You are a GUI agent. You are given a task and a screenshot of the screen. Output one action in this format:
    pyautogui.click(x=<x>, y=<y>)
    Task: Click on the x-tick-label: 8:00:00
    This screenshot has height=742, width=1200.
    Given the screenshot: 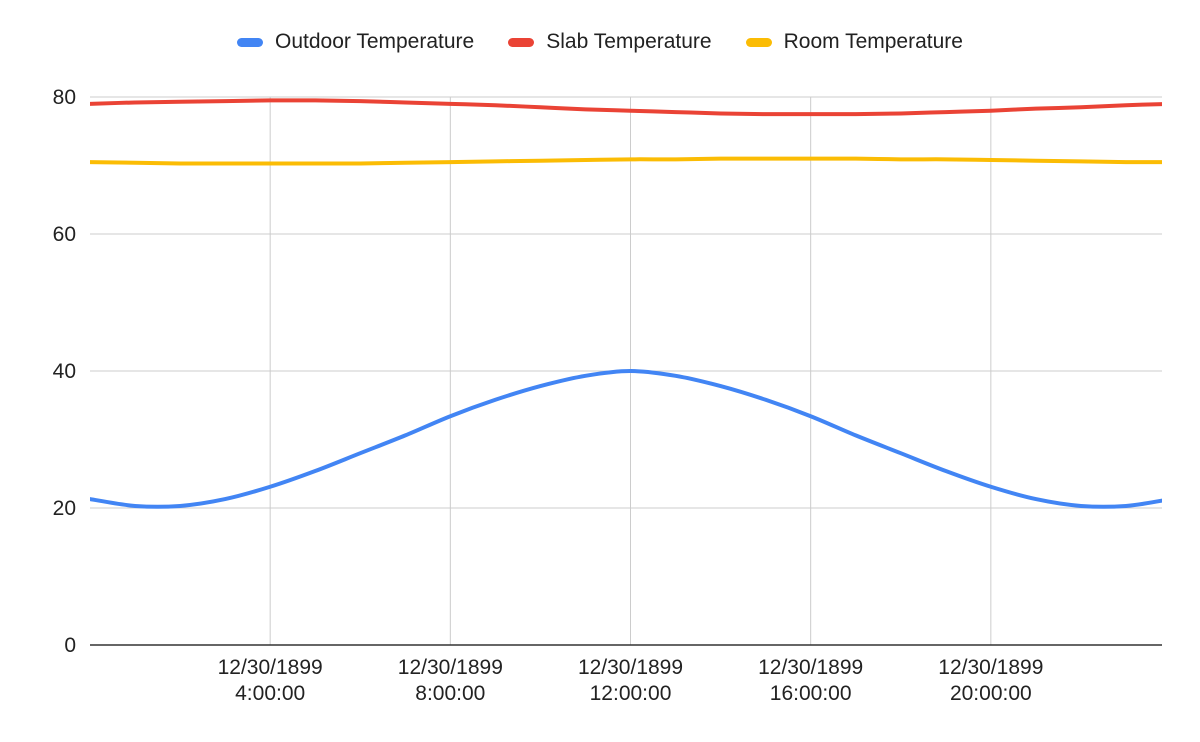 What is the action you would take?
    pyautogui.click(x=450, y=693)
    